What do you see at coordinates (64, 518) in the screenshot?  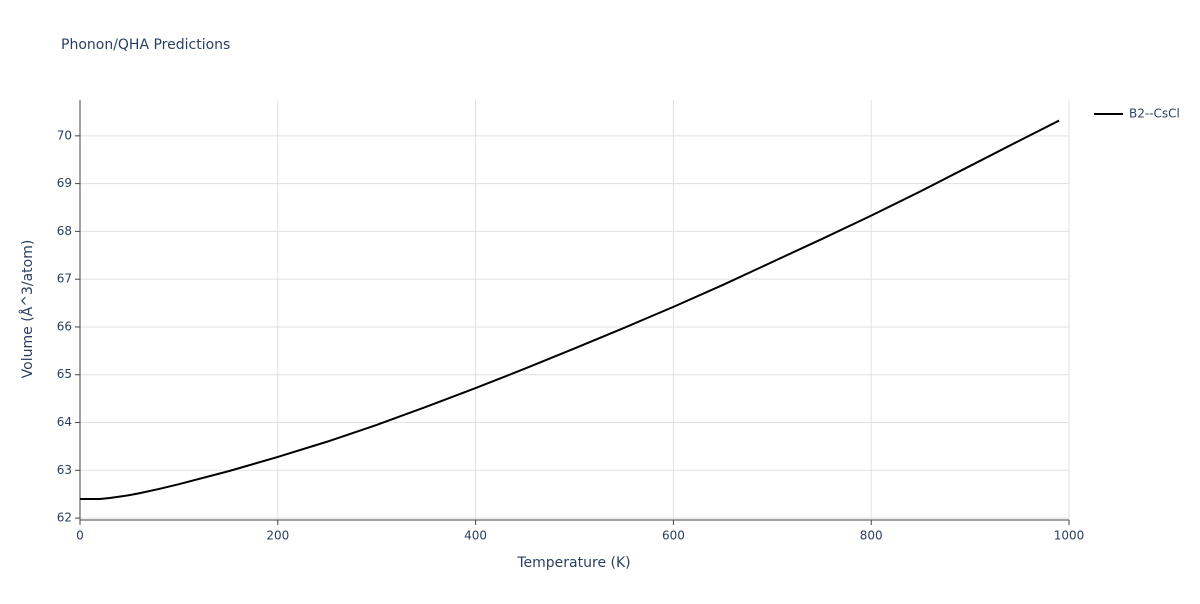 I see `y-tick-label: 62` at bounding box center [64, 518].